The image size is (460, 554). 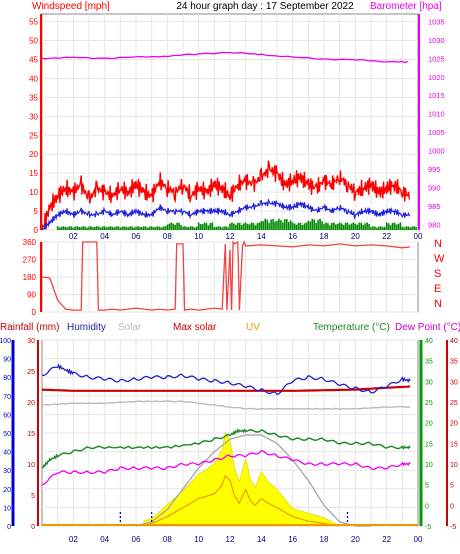 What do you see at coordinates (30, 260) in the screenshot?
I see `direction-tick-label: 270` at bounding box center [30, 260].